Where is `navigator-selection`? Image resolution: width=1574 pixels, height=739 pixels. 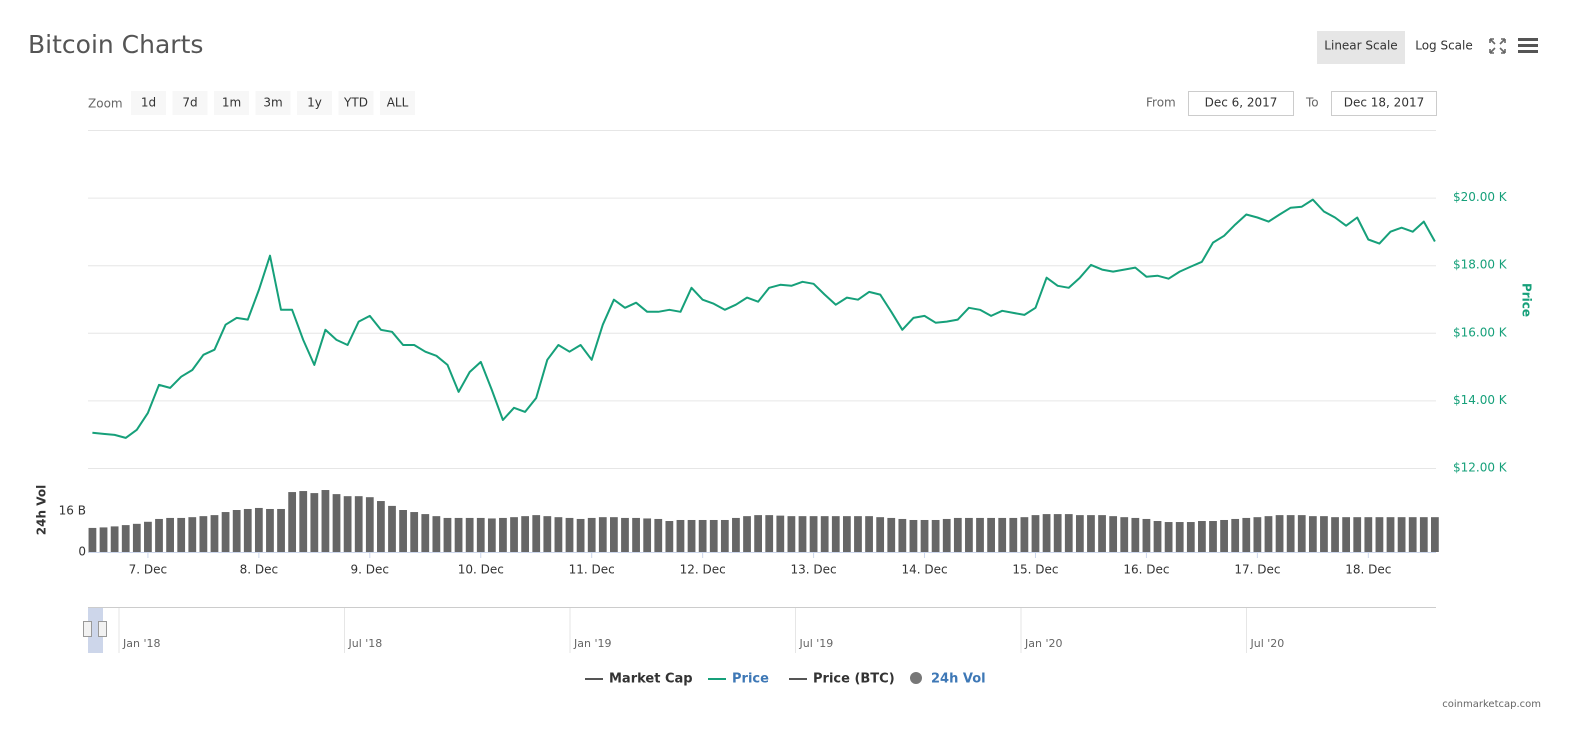
navigator-selection is located at coordinates (95, 630).